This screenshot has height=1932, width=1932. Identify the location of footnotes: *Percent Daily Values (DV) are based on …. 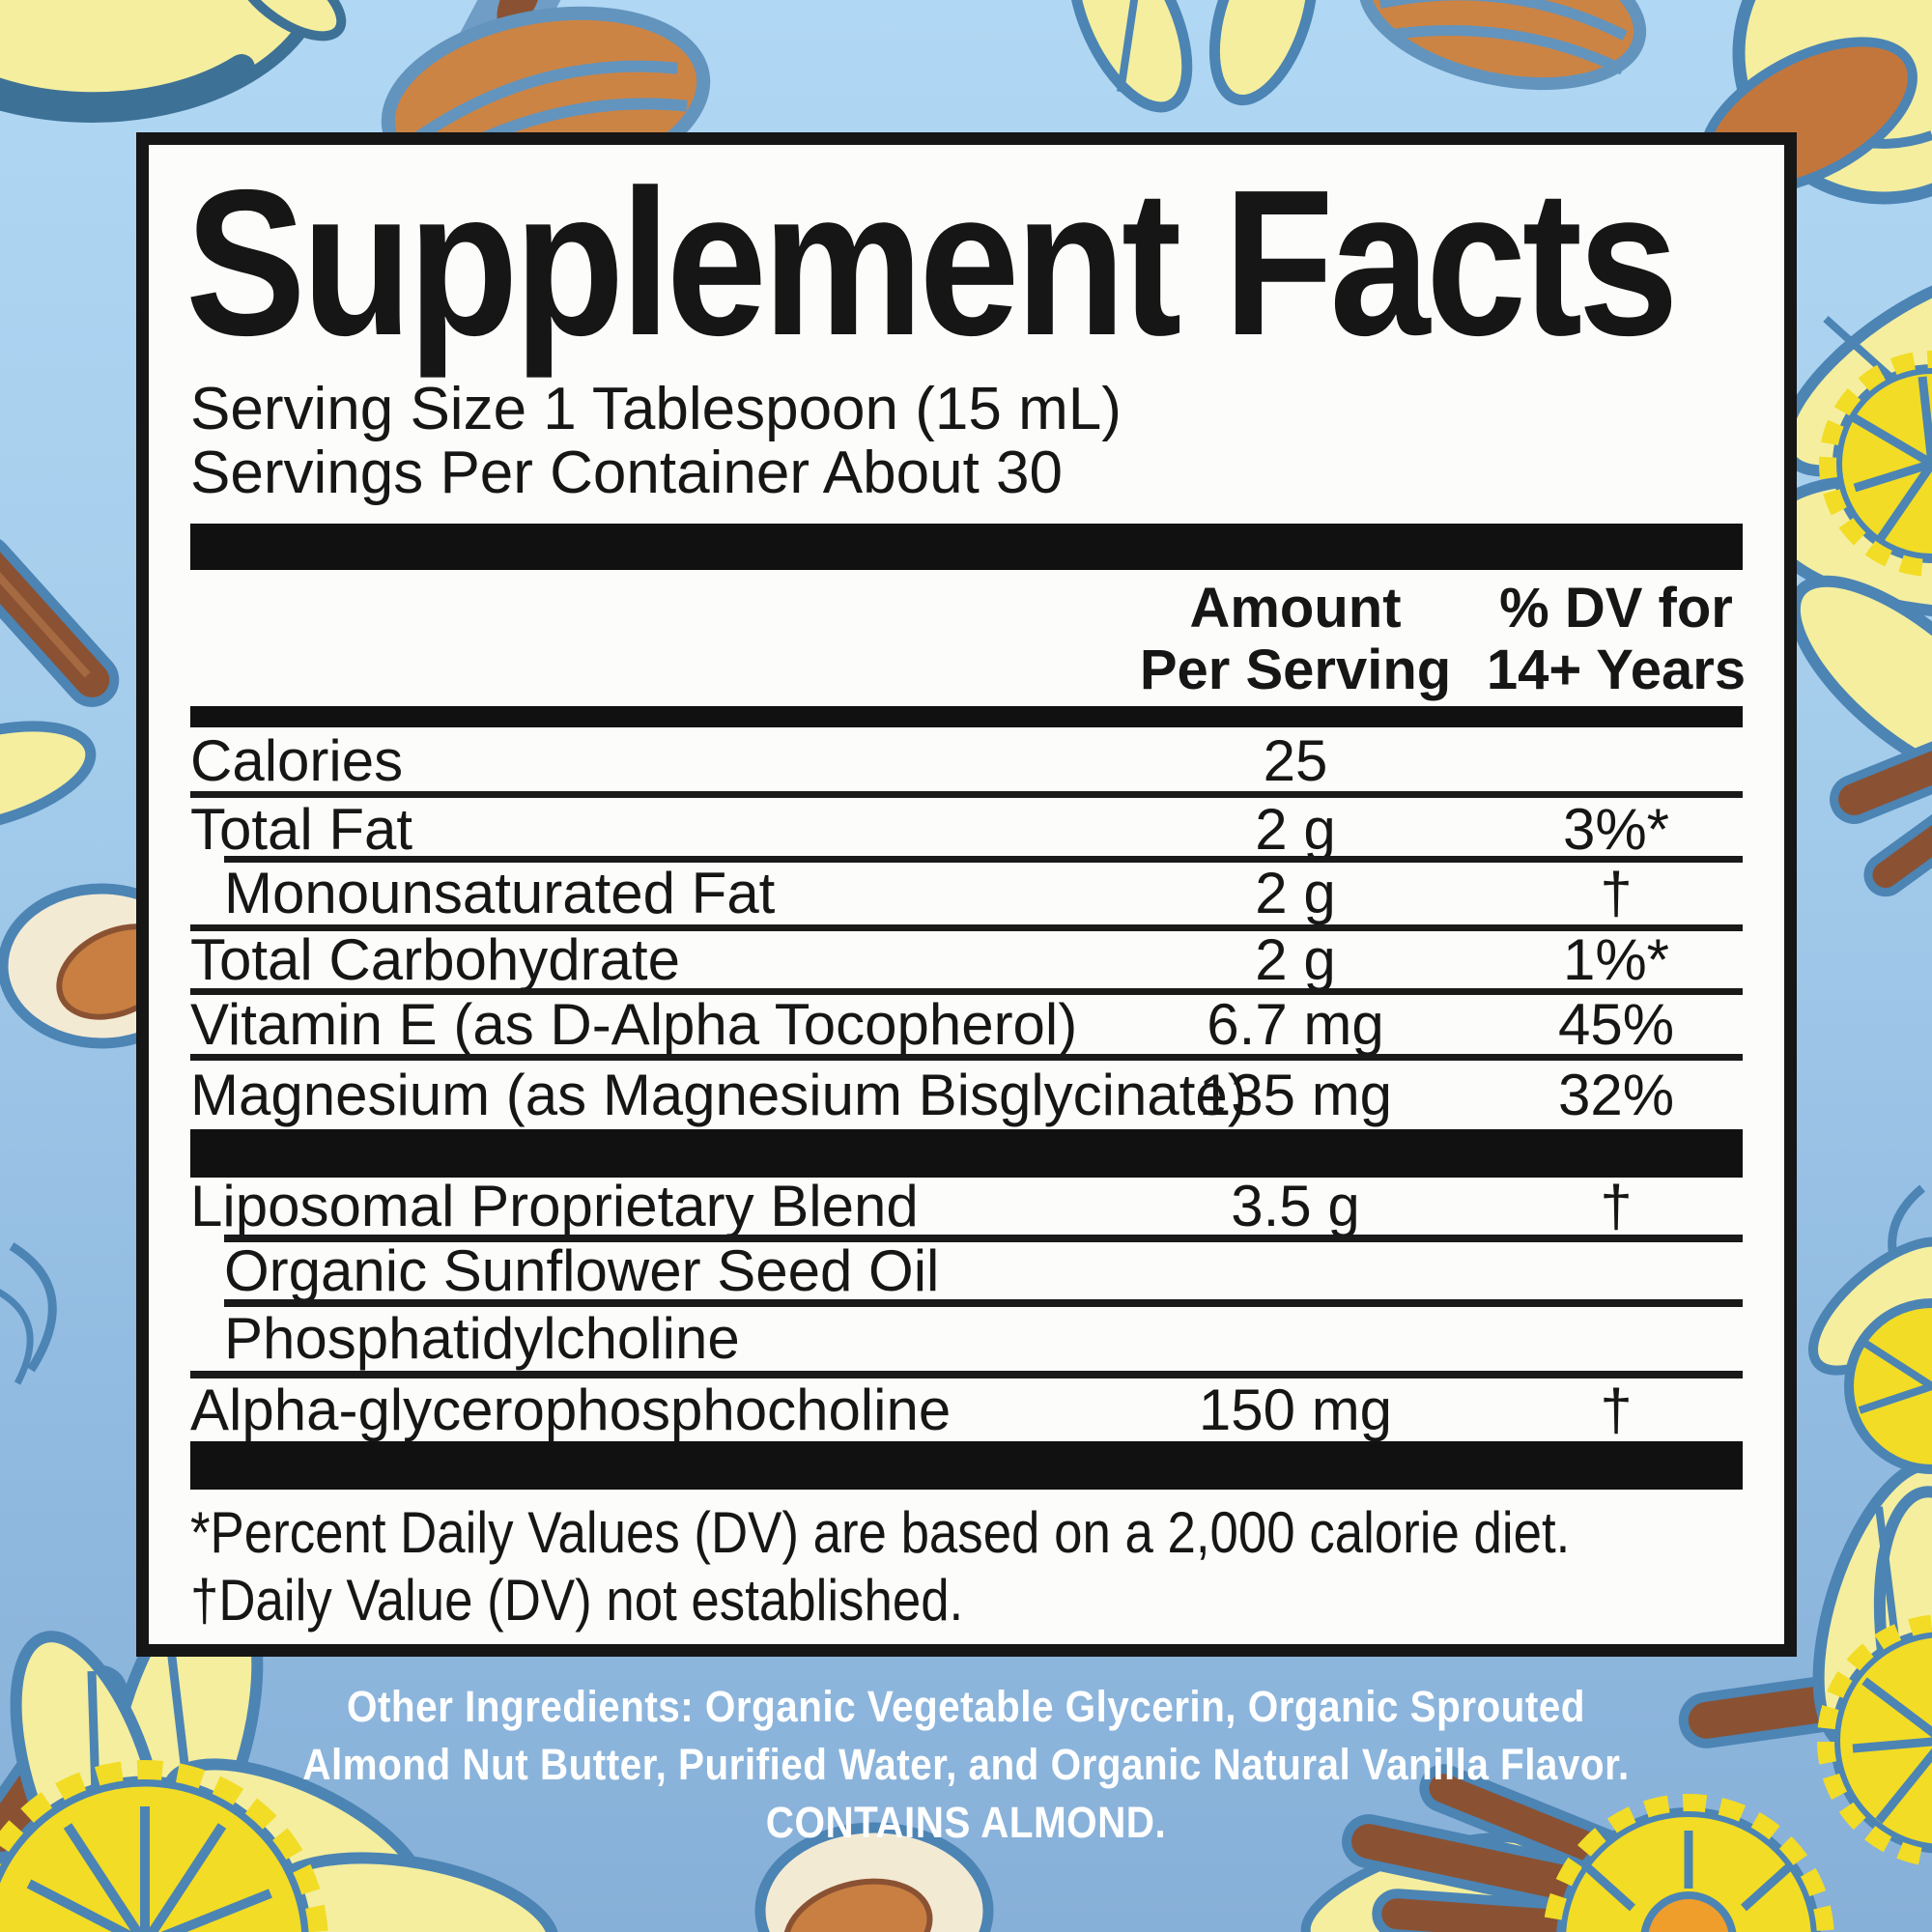
(880, 1566).